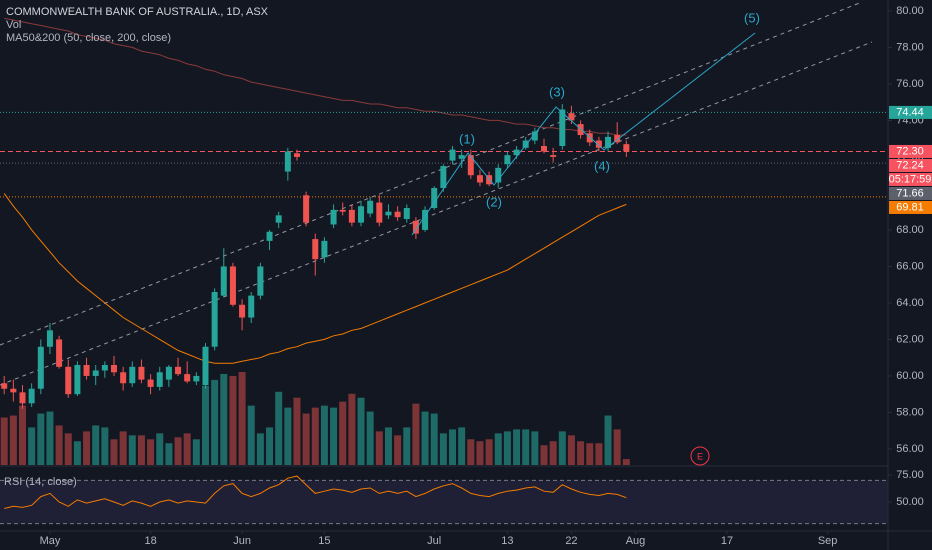 The image size is (932, 550). What do you see at coordinates (557, 91) in the screenshot?
I see `wave-label: (3)` at bounding box center [557, 91].